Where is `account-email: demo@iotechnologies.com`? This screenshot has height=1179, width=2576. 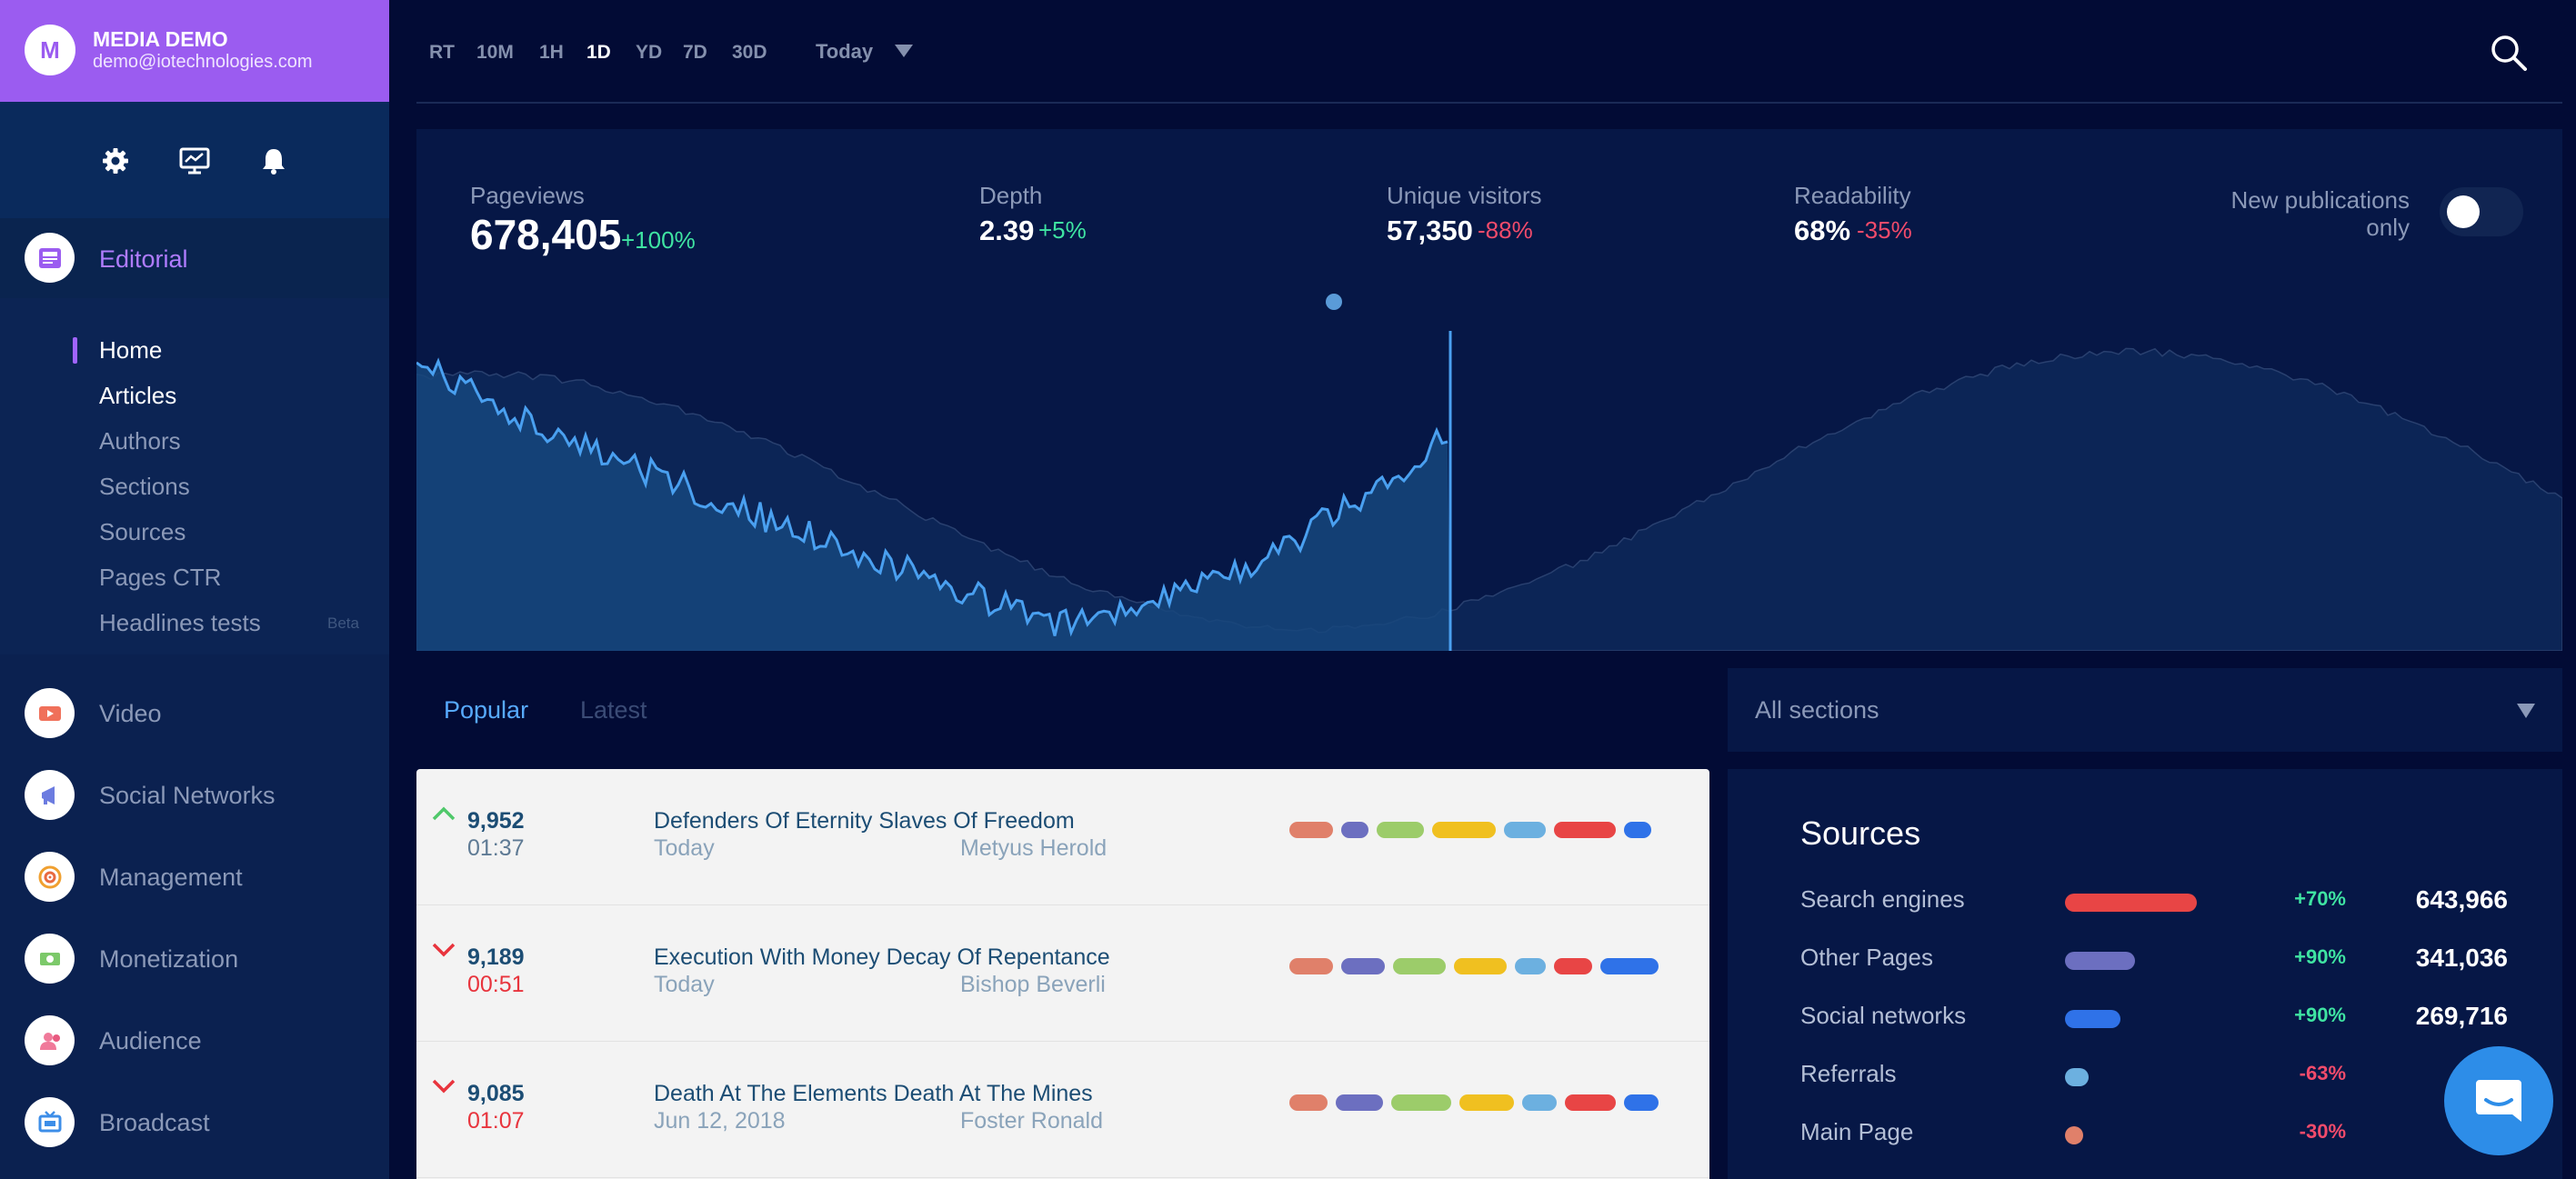 account-email: demo@iotechnologies.com is located at coordinates (203, 62).